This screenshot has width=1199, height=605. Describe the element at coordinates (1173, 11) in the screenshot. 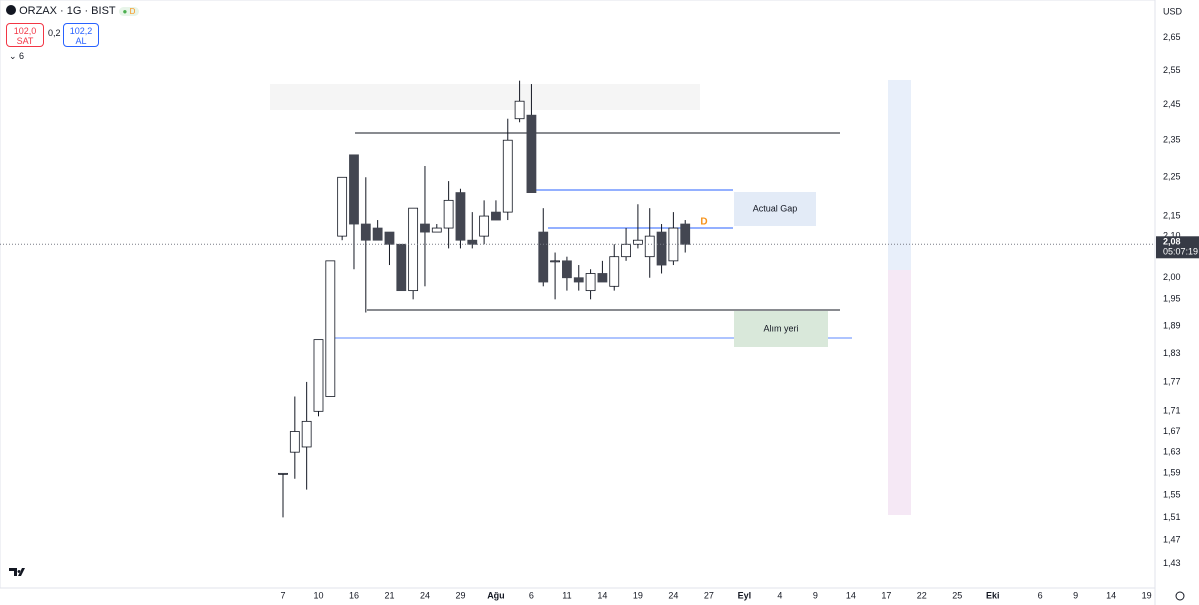

I see `currency: USD` at that location.